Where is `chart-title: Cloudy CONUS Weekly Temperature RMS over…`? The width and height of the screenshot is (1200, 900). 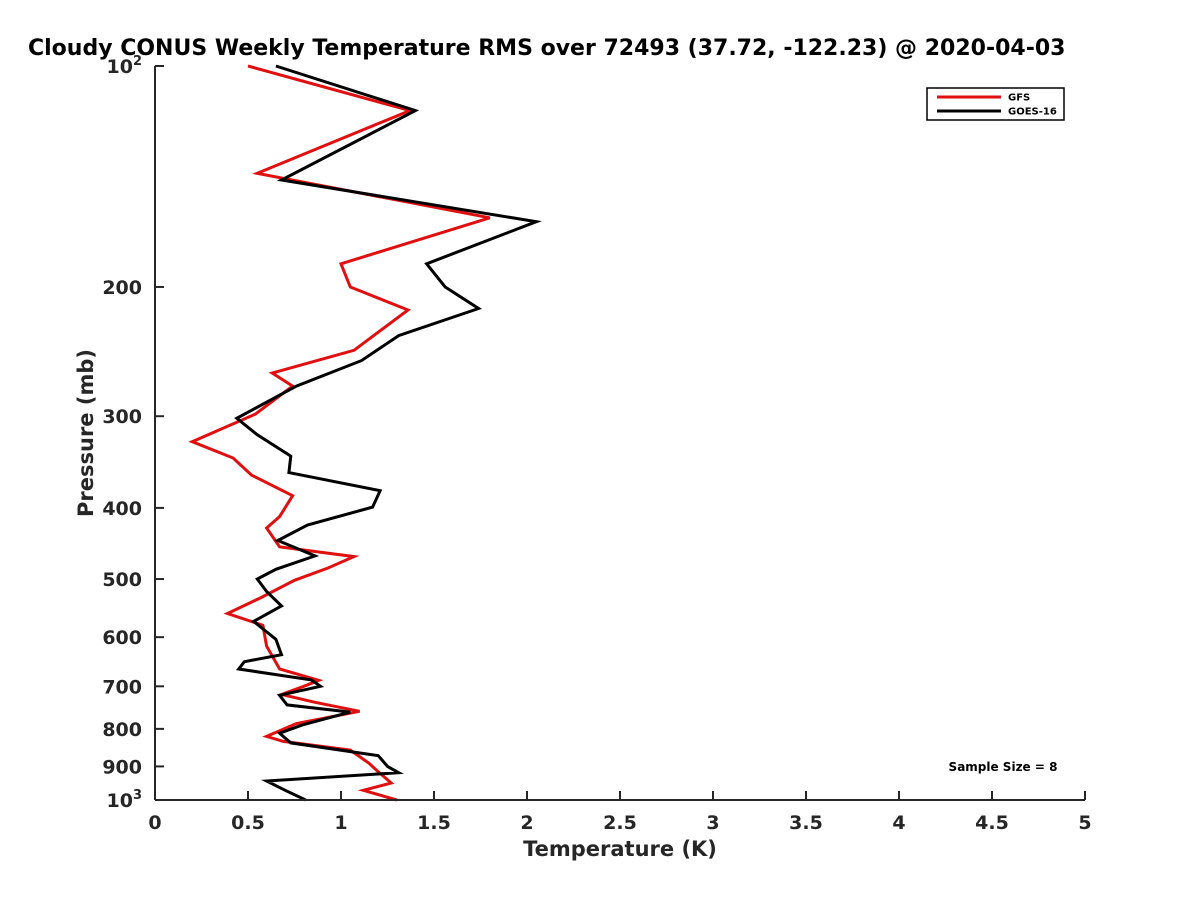
chart-title: Cloudy CONUS Weekly Temperature RMS over… is located at coordinates (546, 48).